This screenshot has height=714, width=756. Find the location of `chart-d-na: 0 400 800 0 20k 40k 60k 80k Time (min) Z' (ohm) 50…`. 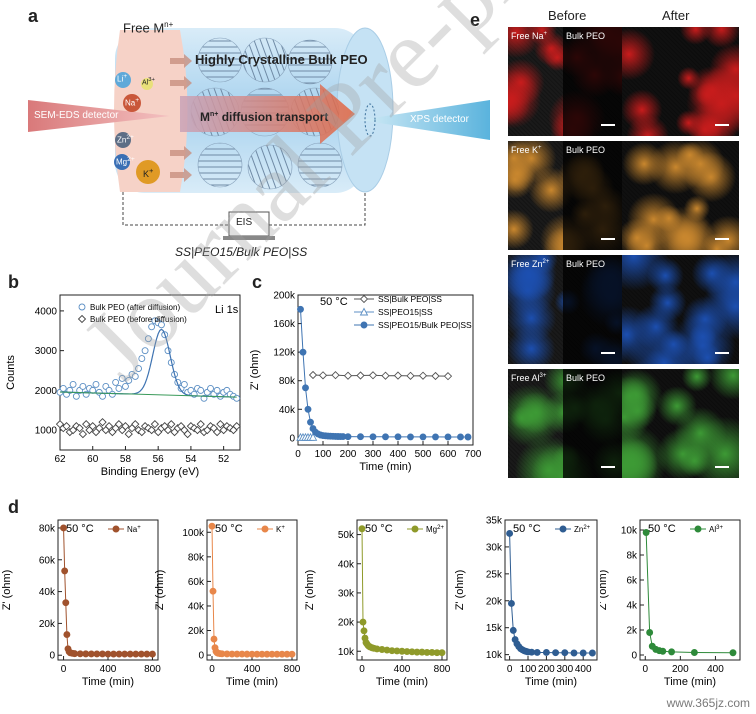

chart-d-na: 0 400 800 0 20k 40k 60k 80k Time (min) Z' (ohm) 50… is located at coordinates (82, 605).